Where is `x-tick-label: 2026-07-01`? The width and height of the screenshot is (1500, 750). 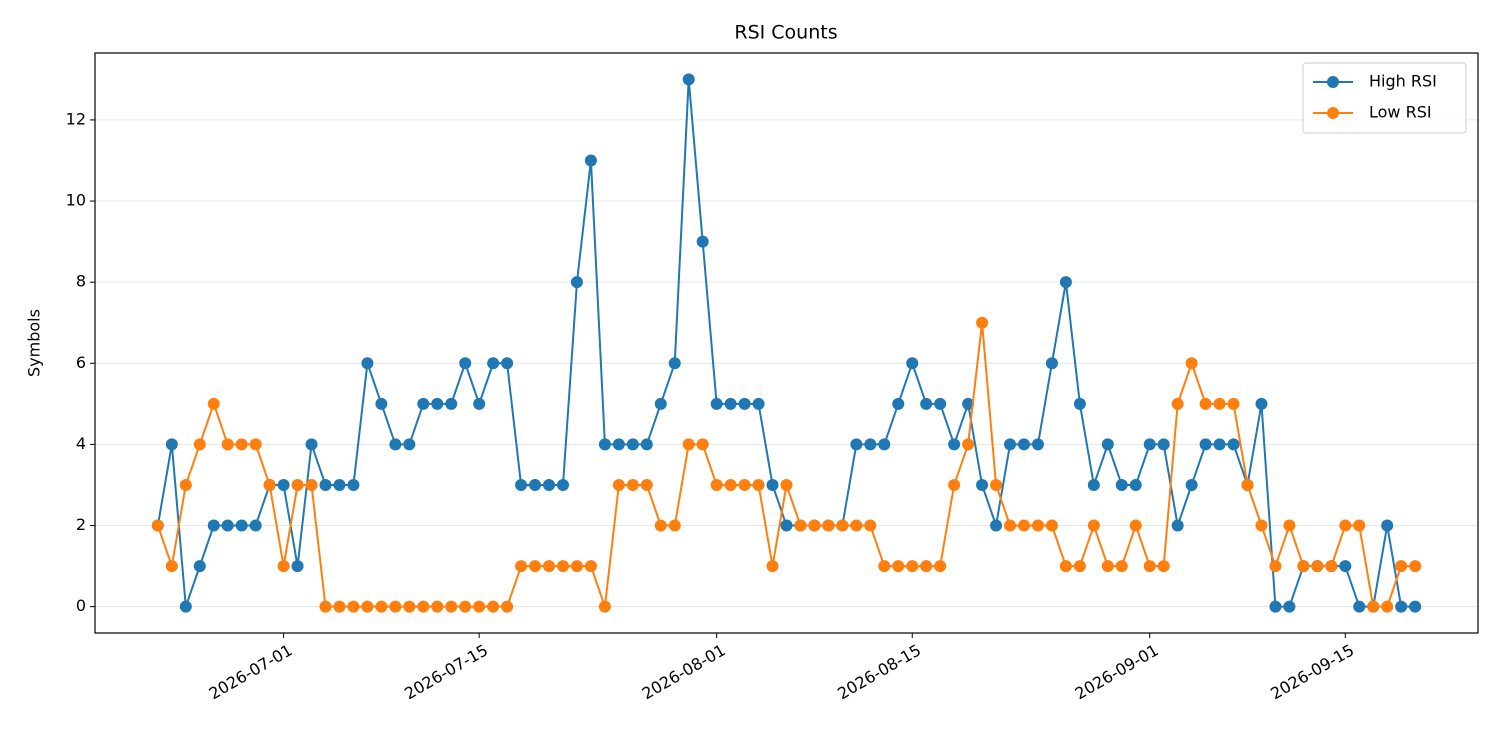 x-tick-label: 2026-07-01 is located at coordinates (251, 671).